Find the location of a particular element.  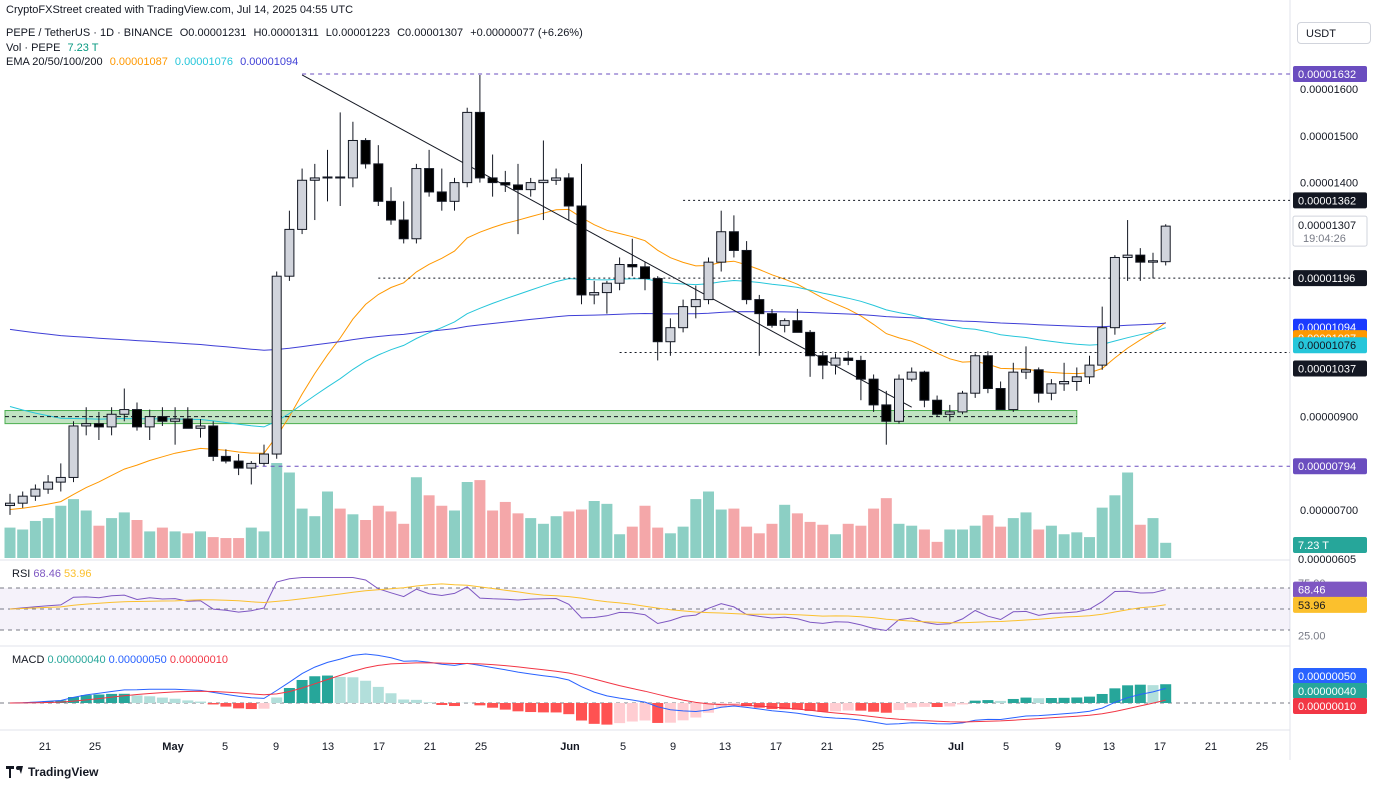

current-price-box is located at coordinates (1330, 231).